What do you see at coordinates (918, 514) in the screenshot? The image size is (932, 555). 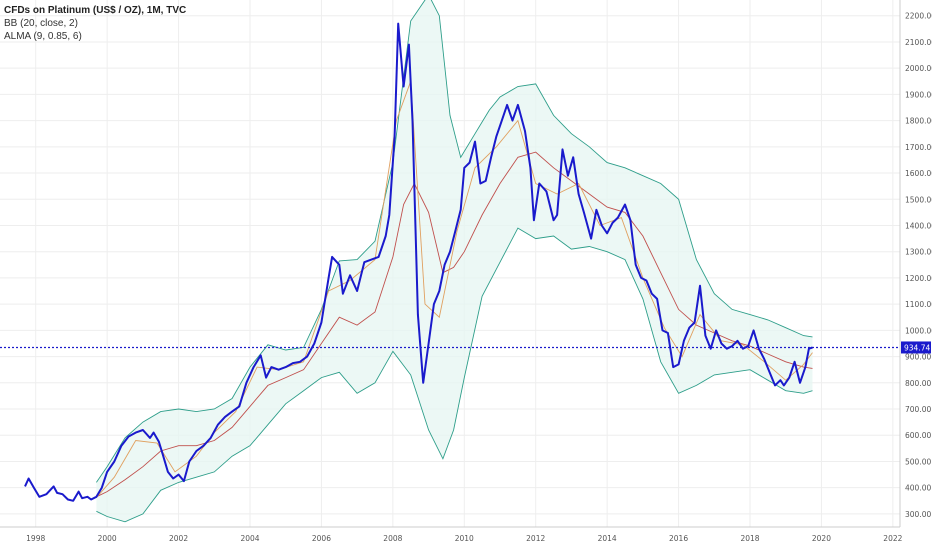 I see `y-tick-label: 300.00` at bounding box center [918, 514].